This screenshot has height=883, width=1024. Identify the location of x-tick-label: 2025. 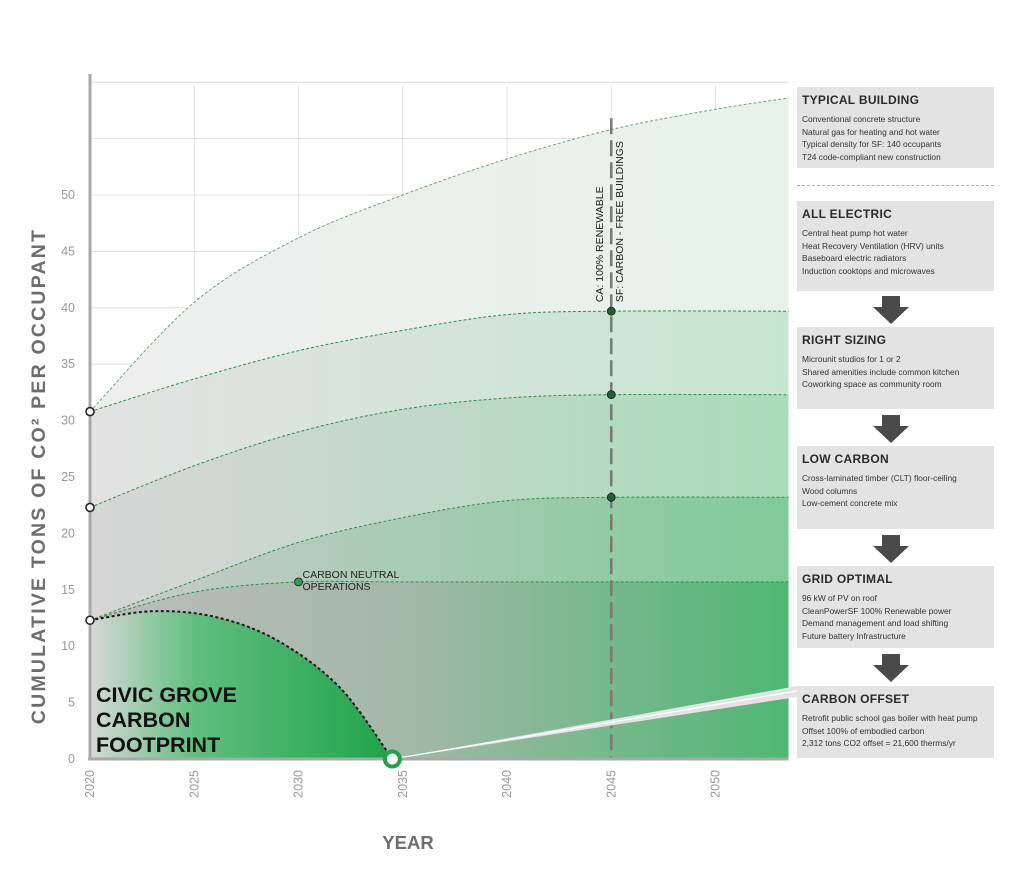
(194, 784).